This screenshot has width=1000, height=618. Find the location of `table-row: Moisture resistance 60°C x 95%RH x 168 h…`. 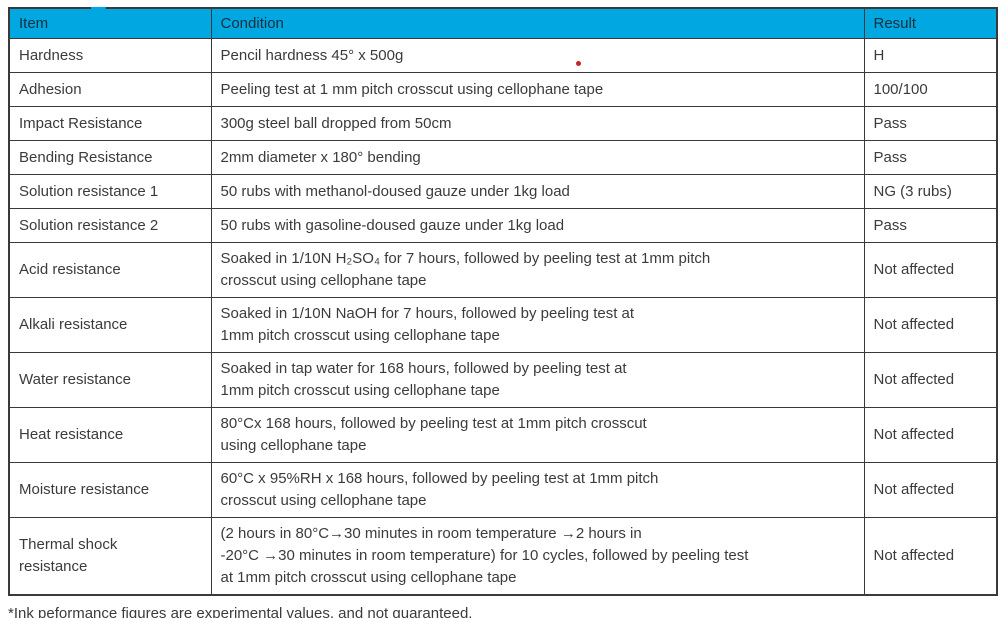

table-row: Moisture resistance 60°C x 95%RH x 168 h… is located at coordinates (503, 490).